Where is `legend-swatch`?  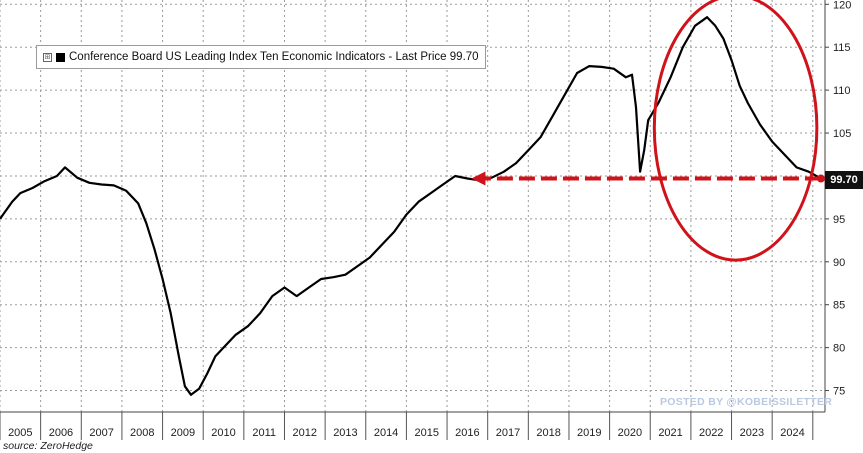 legend-swatch is located at coordinates (60, 57).